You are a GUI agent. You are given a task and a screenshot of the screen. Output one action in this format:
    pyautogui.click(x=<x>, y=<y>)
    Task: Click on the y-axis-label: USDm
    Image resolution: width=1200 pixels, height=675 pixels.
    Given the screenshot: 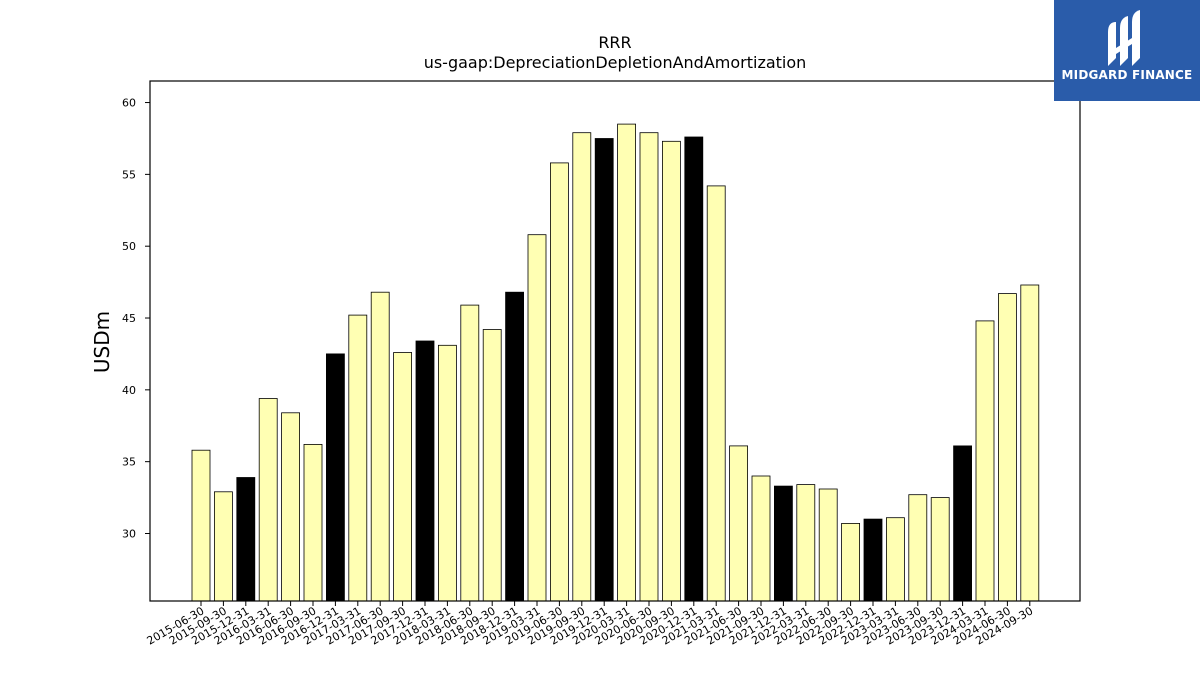 What is the action you would take?
    pyautogui.click(x=102, y=342)
    